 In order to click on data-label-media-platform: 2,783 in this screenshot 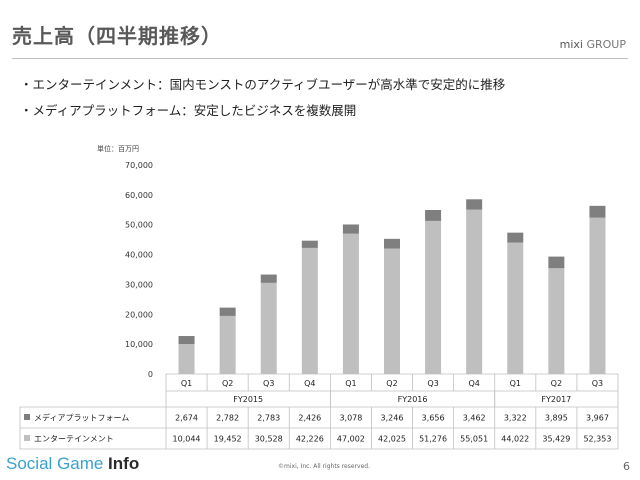, I will do `click(268, 418)`.